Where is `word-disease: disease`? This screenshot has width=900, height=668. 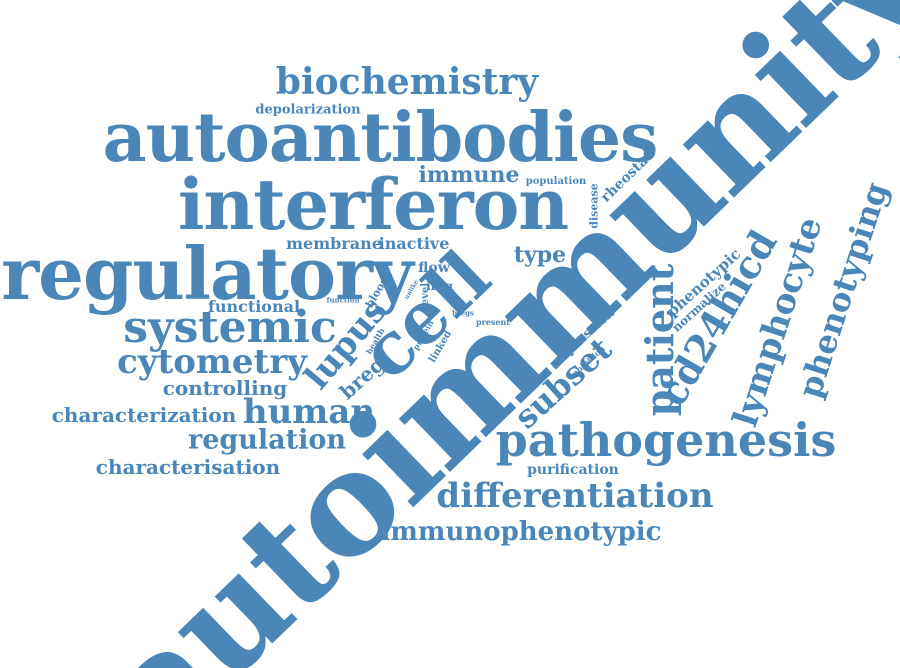 word-disease: disease is located at coordinates (594, 206).